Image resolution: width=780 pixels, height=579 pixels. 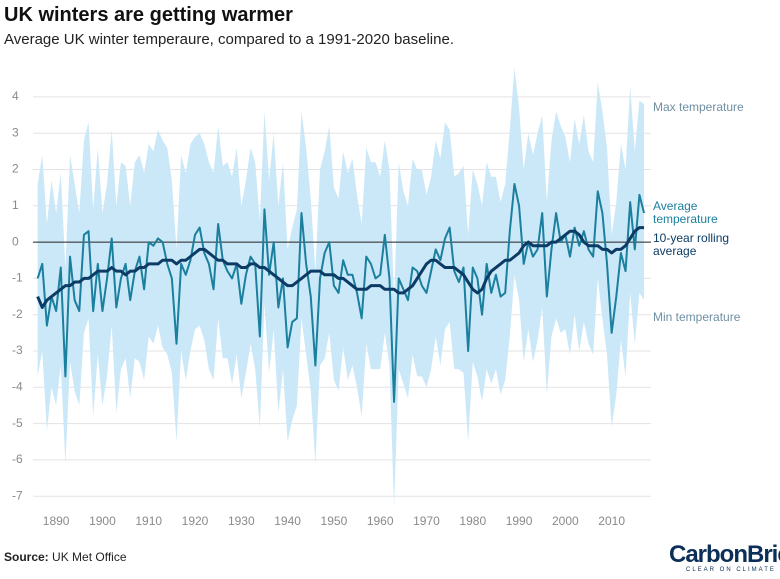 I want to click on x-tick-label: 2000, so click(x=565, y=521).